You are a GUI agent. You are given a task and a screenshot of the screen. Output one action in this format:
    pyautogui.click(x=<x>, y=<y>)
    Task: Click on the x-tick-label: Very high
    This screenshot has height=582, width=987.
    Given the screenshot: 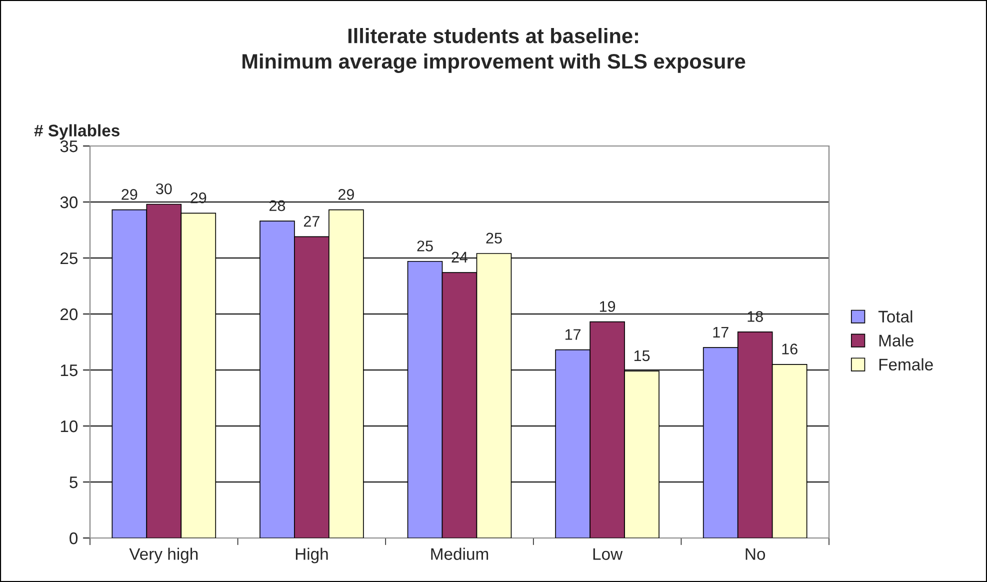 What is the action you would take?
    pyautogui.click(x=163, y=556)
    